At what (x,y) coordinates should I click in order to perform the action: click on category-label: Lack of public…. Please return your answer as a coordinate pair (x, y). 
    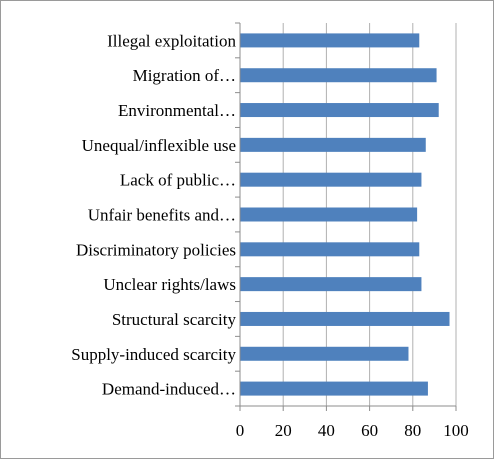
    Looking at the image, I should click on (178, 180).